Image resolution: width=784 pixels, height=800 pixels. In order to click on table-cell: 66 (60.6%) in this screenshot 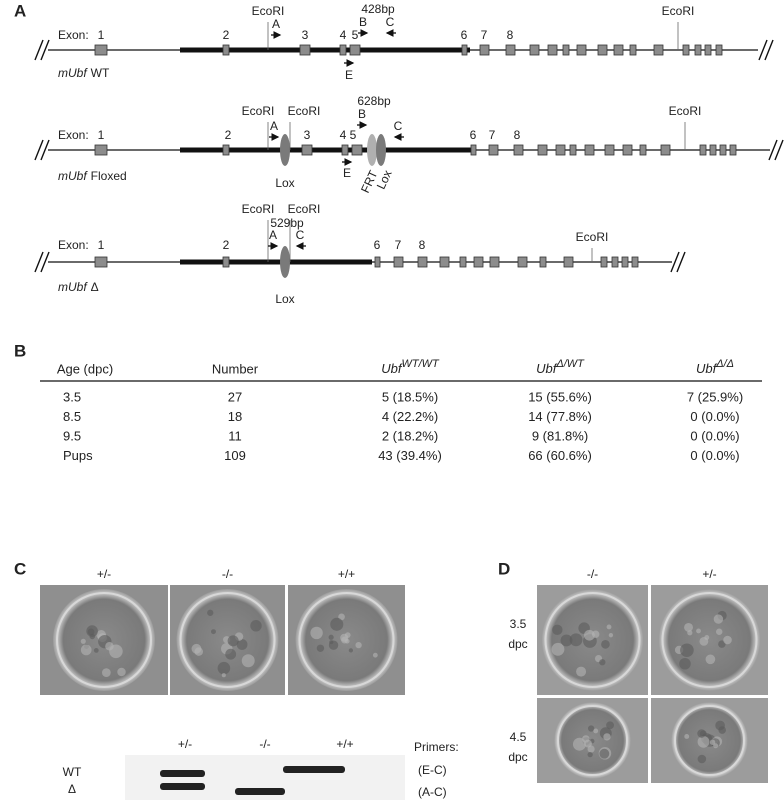, I will do `click(560, 455)`.